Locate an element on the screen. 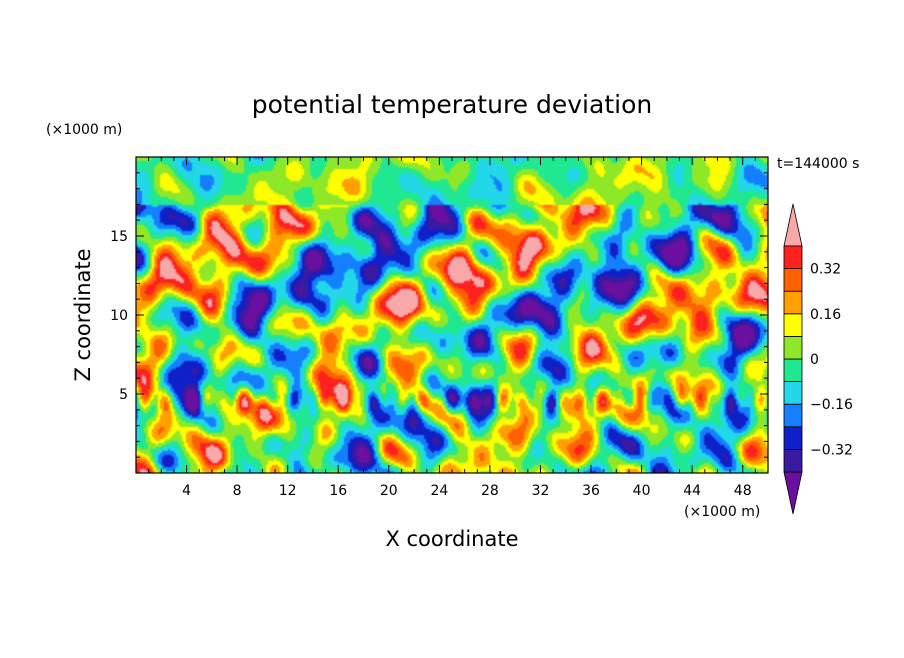 The height and width of the screenshot is (658, 904). x-tick-label: 44 is located at coordinates (692, 491).